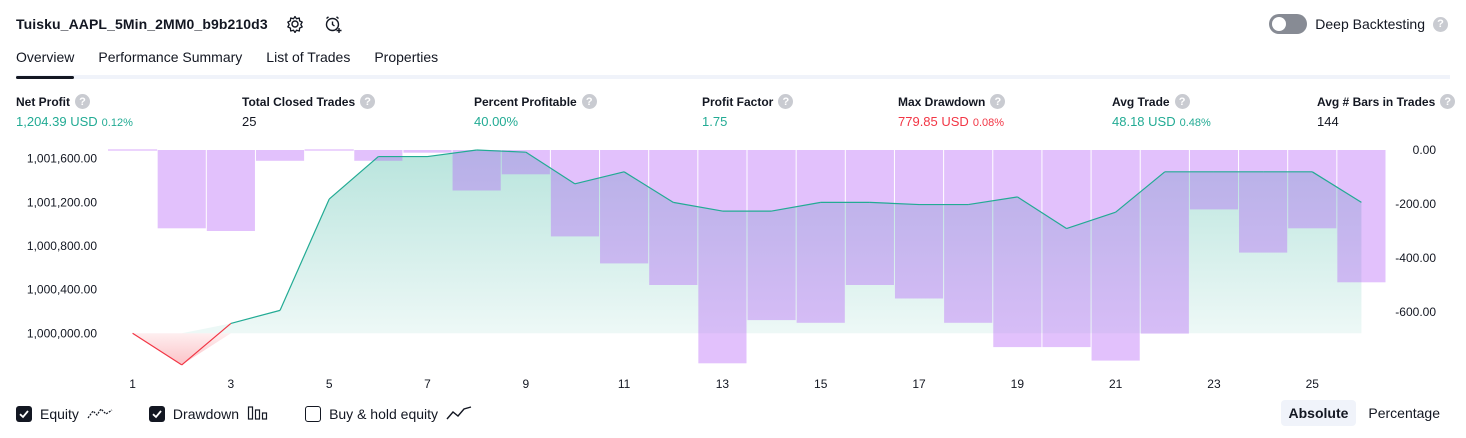  I want to click on metric-profit-factor: Profit Factor? 1.75, so click(748, 111).